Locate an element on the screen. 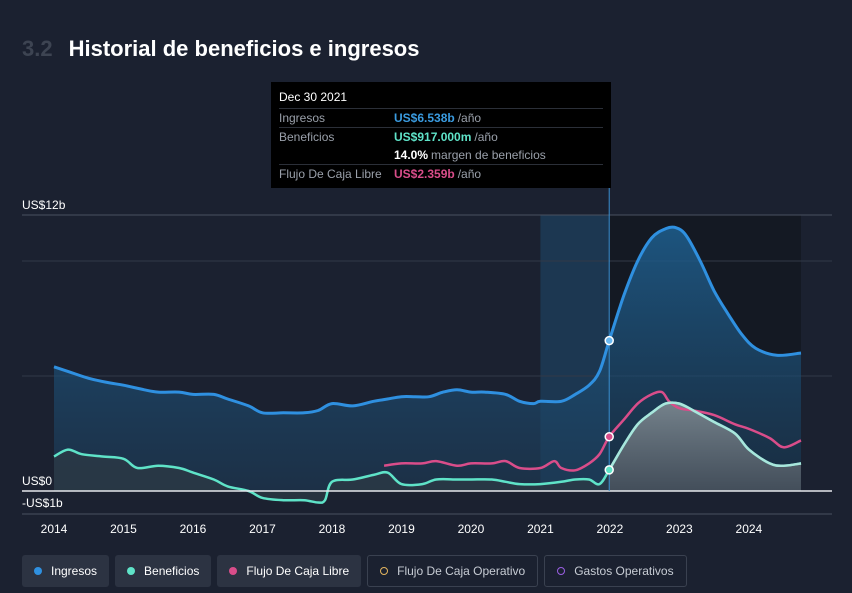 The image size is (852, 593). tooltip-row-margen: 14.0% margen de beneficios is located at coordinates (441, 155).